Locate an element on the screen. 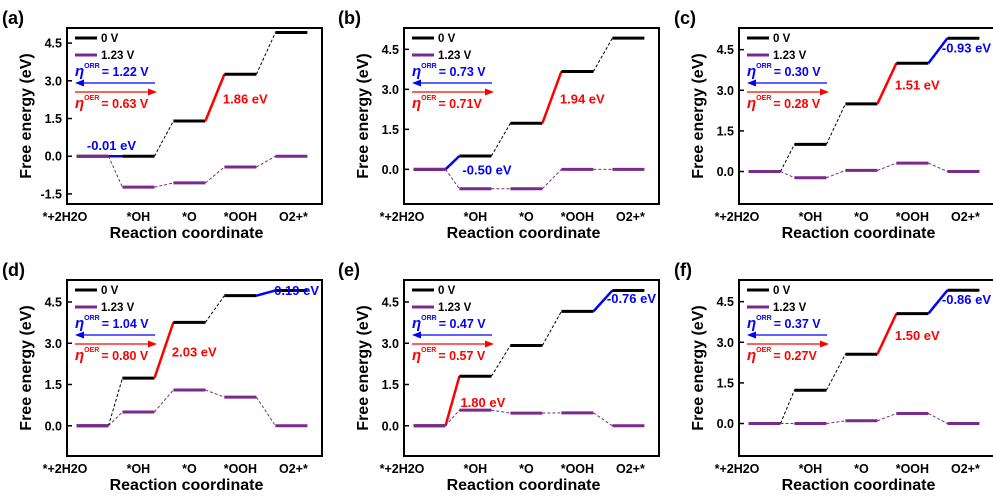 The image size is (993, 504). annotation-label: -0.76 eV is located at coordinates (631, 298).